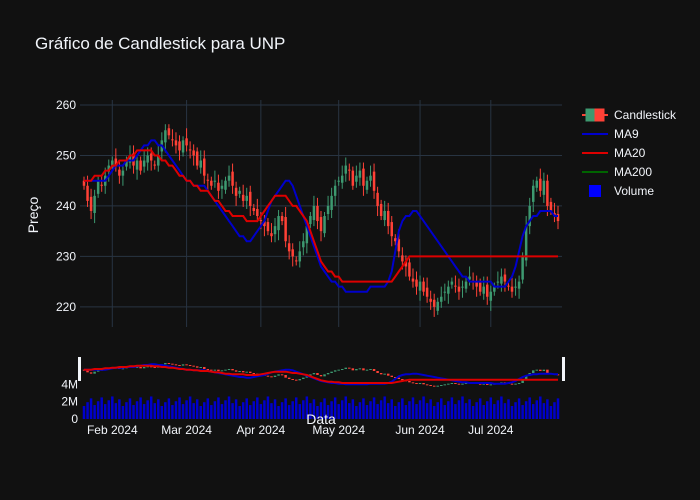 This screenshot has width=700, height=500. Describe the element at coordinates (628, 152) in the screenshot. I see `legend-item: MA20` at that location.